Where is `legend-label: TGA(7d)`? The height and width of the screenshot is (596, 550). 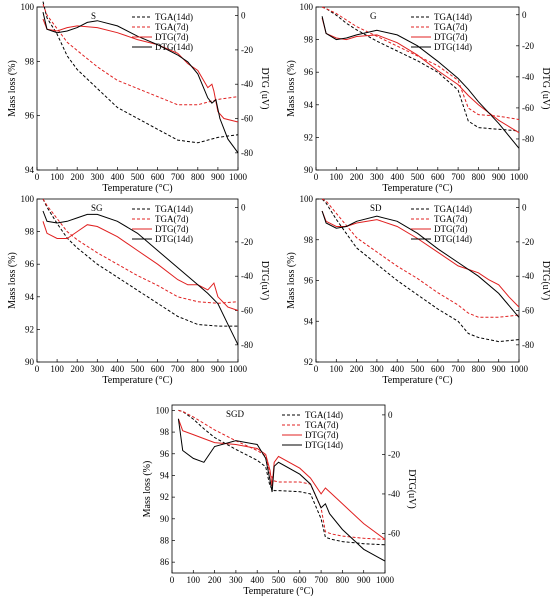
legend-label: TGA(7d) is located at coordinates (172, 219).